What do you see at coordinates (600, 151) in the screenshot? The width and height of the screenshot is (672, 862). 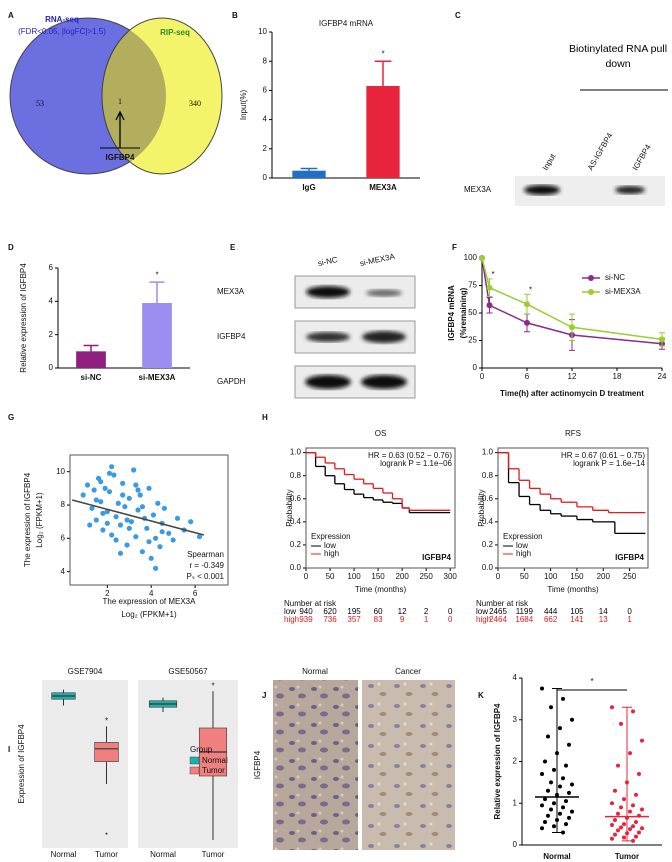 I see `lane-label: AS-IGFBP4` at bounding box center [600, 151].